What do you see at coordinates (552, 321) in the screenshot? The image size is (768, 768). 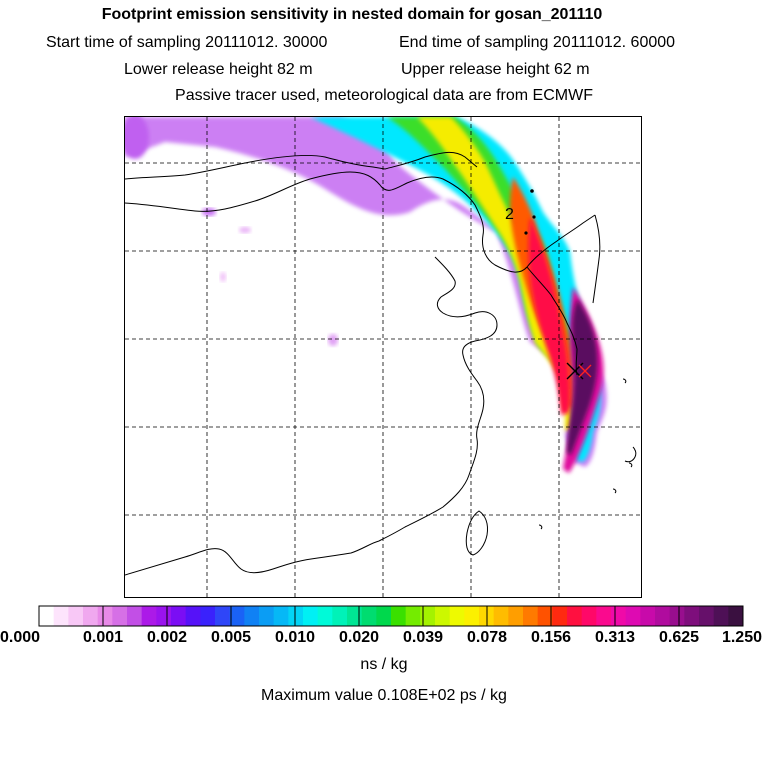 I see `coast-korea-west` at bounding box center [552, 321].